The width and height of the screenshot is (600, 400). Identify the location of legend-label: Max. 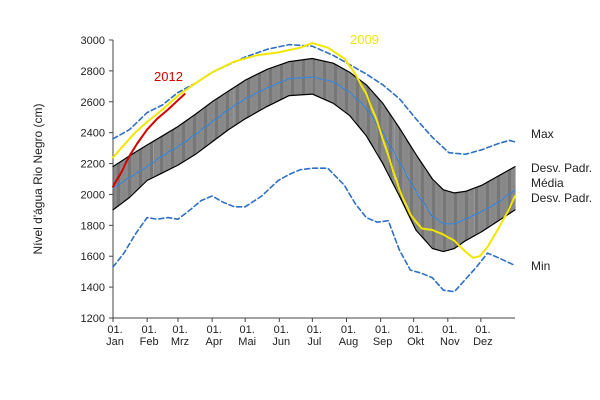
(542, 134).